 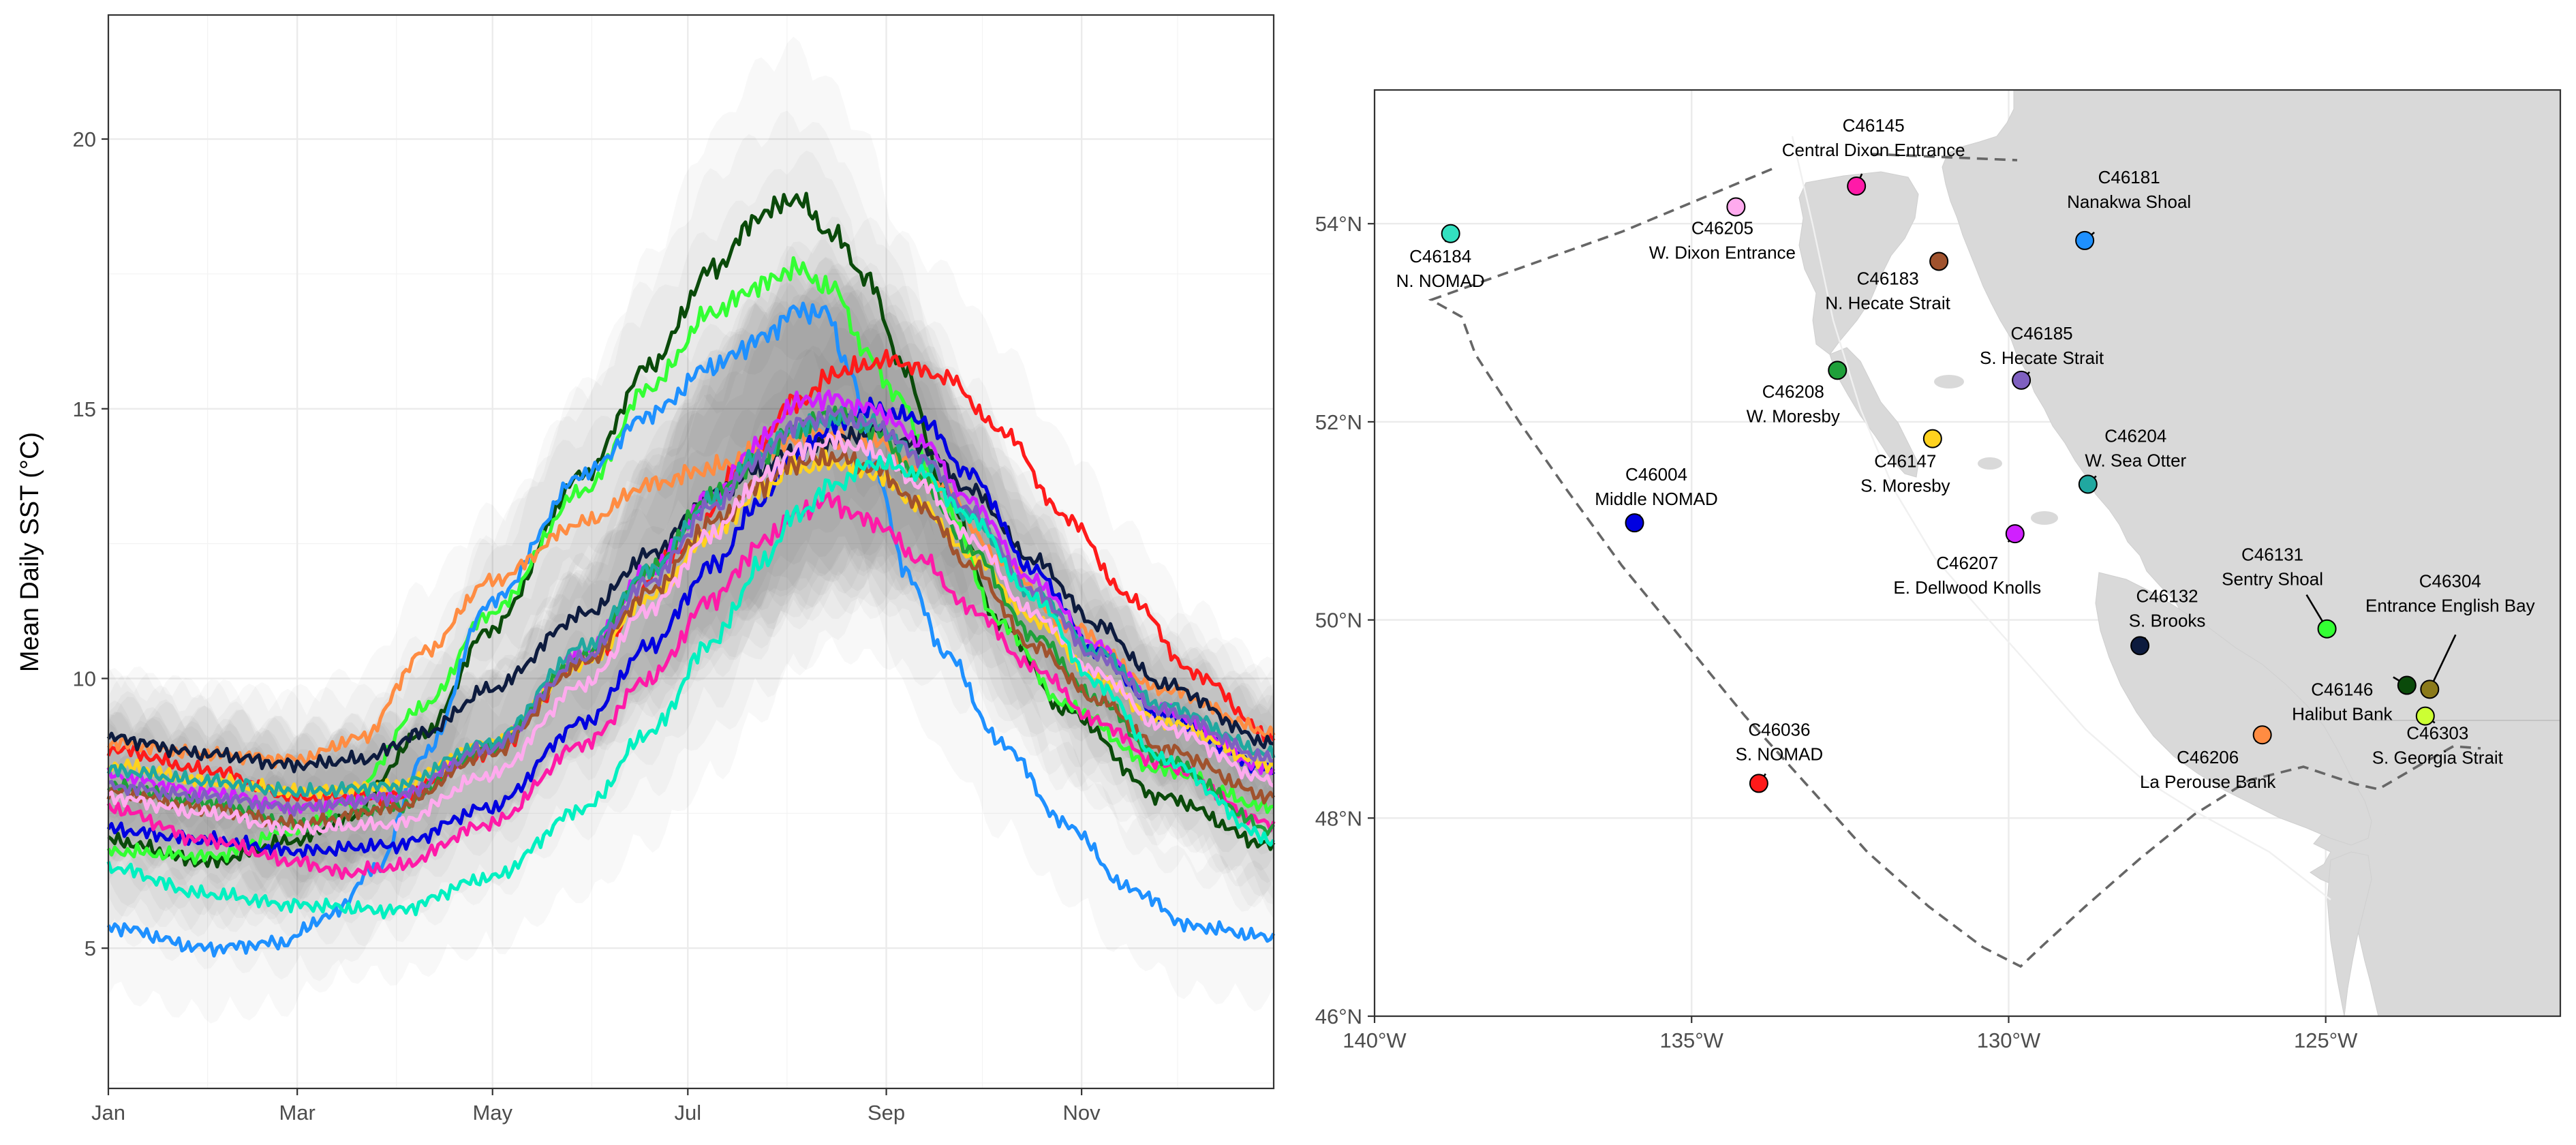 What do you see at coordinates (1851, 1034) in the screenshot?
I see `map-longitude-ticks: 140°W 135°W 130°W 125°W` at bounding box center [1851, 1034].